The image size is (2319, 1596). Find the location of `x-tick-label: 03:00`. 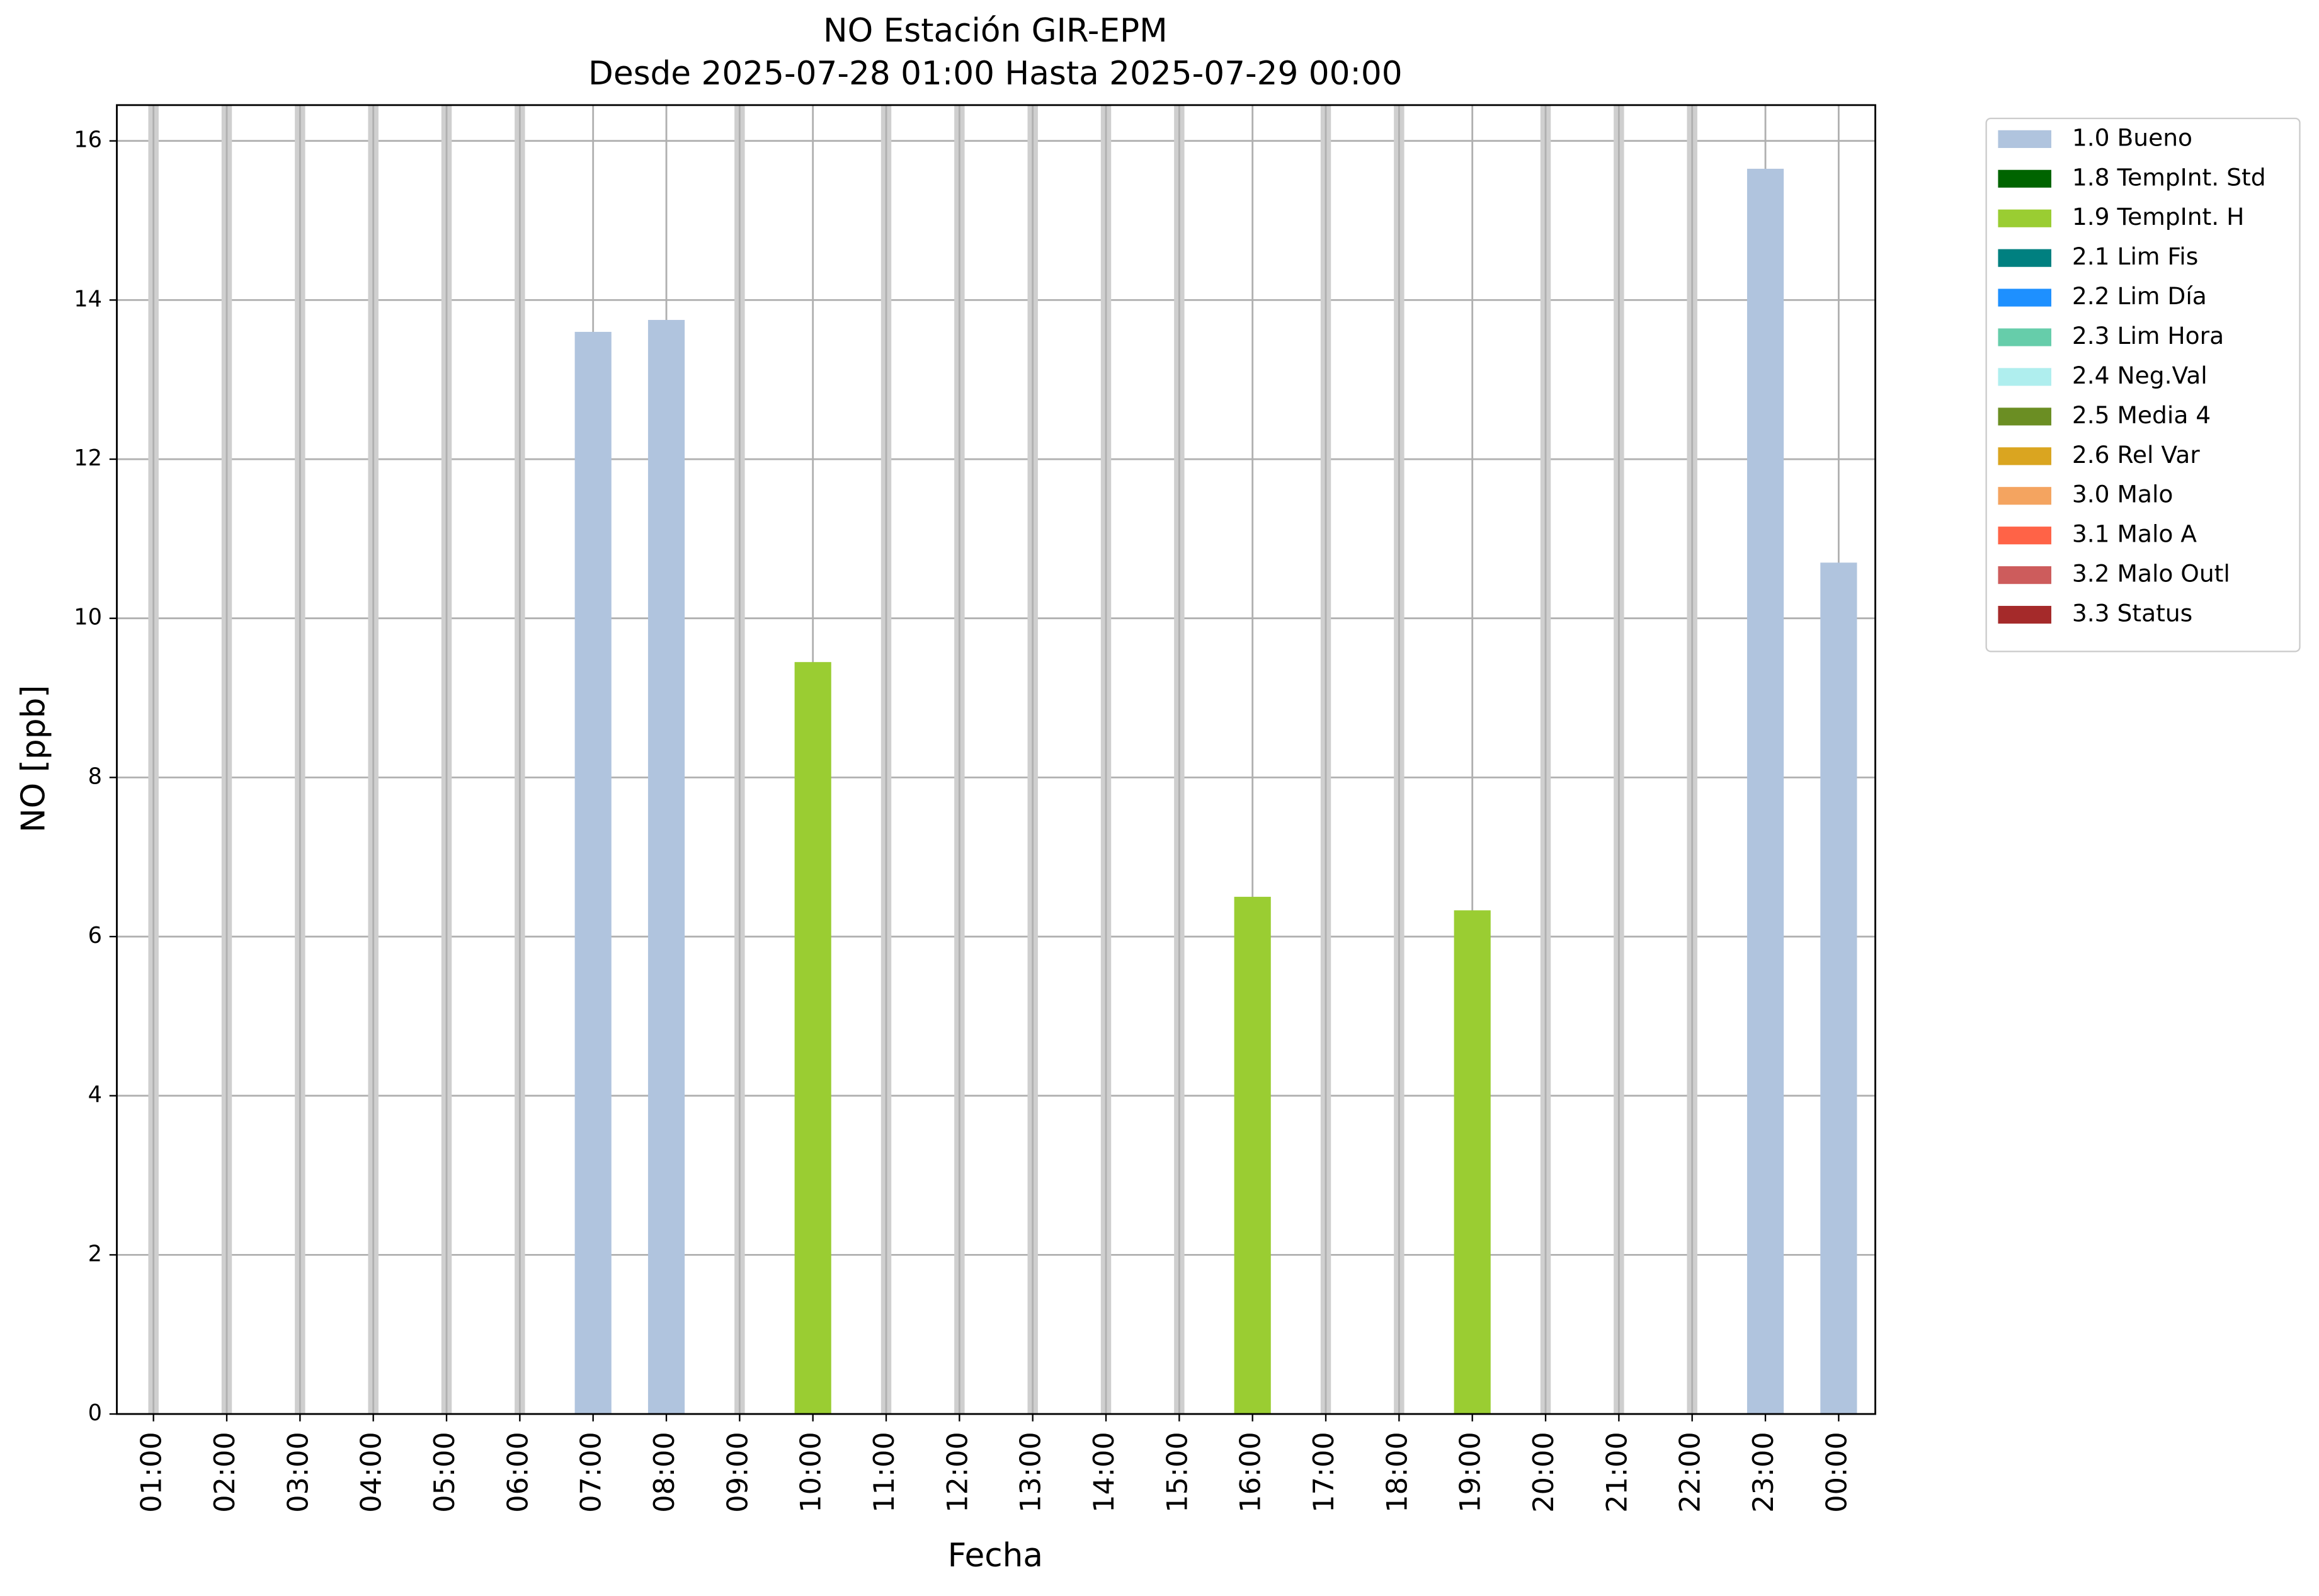

x-tick-label: 03:00 is located at coordinates (298, 1472).